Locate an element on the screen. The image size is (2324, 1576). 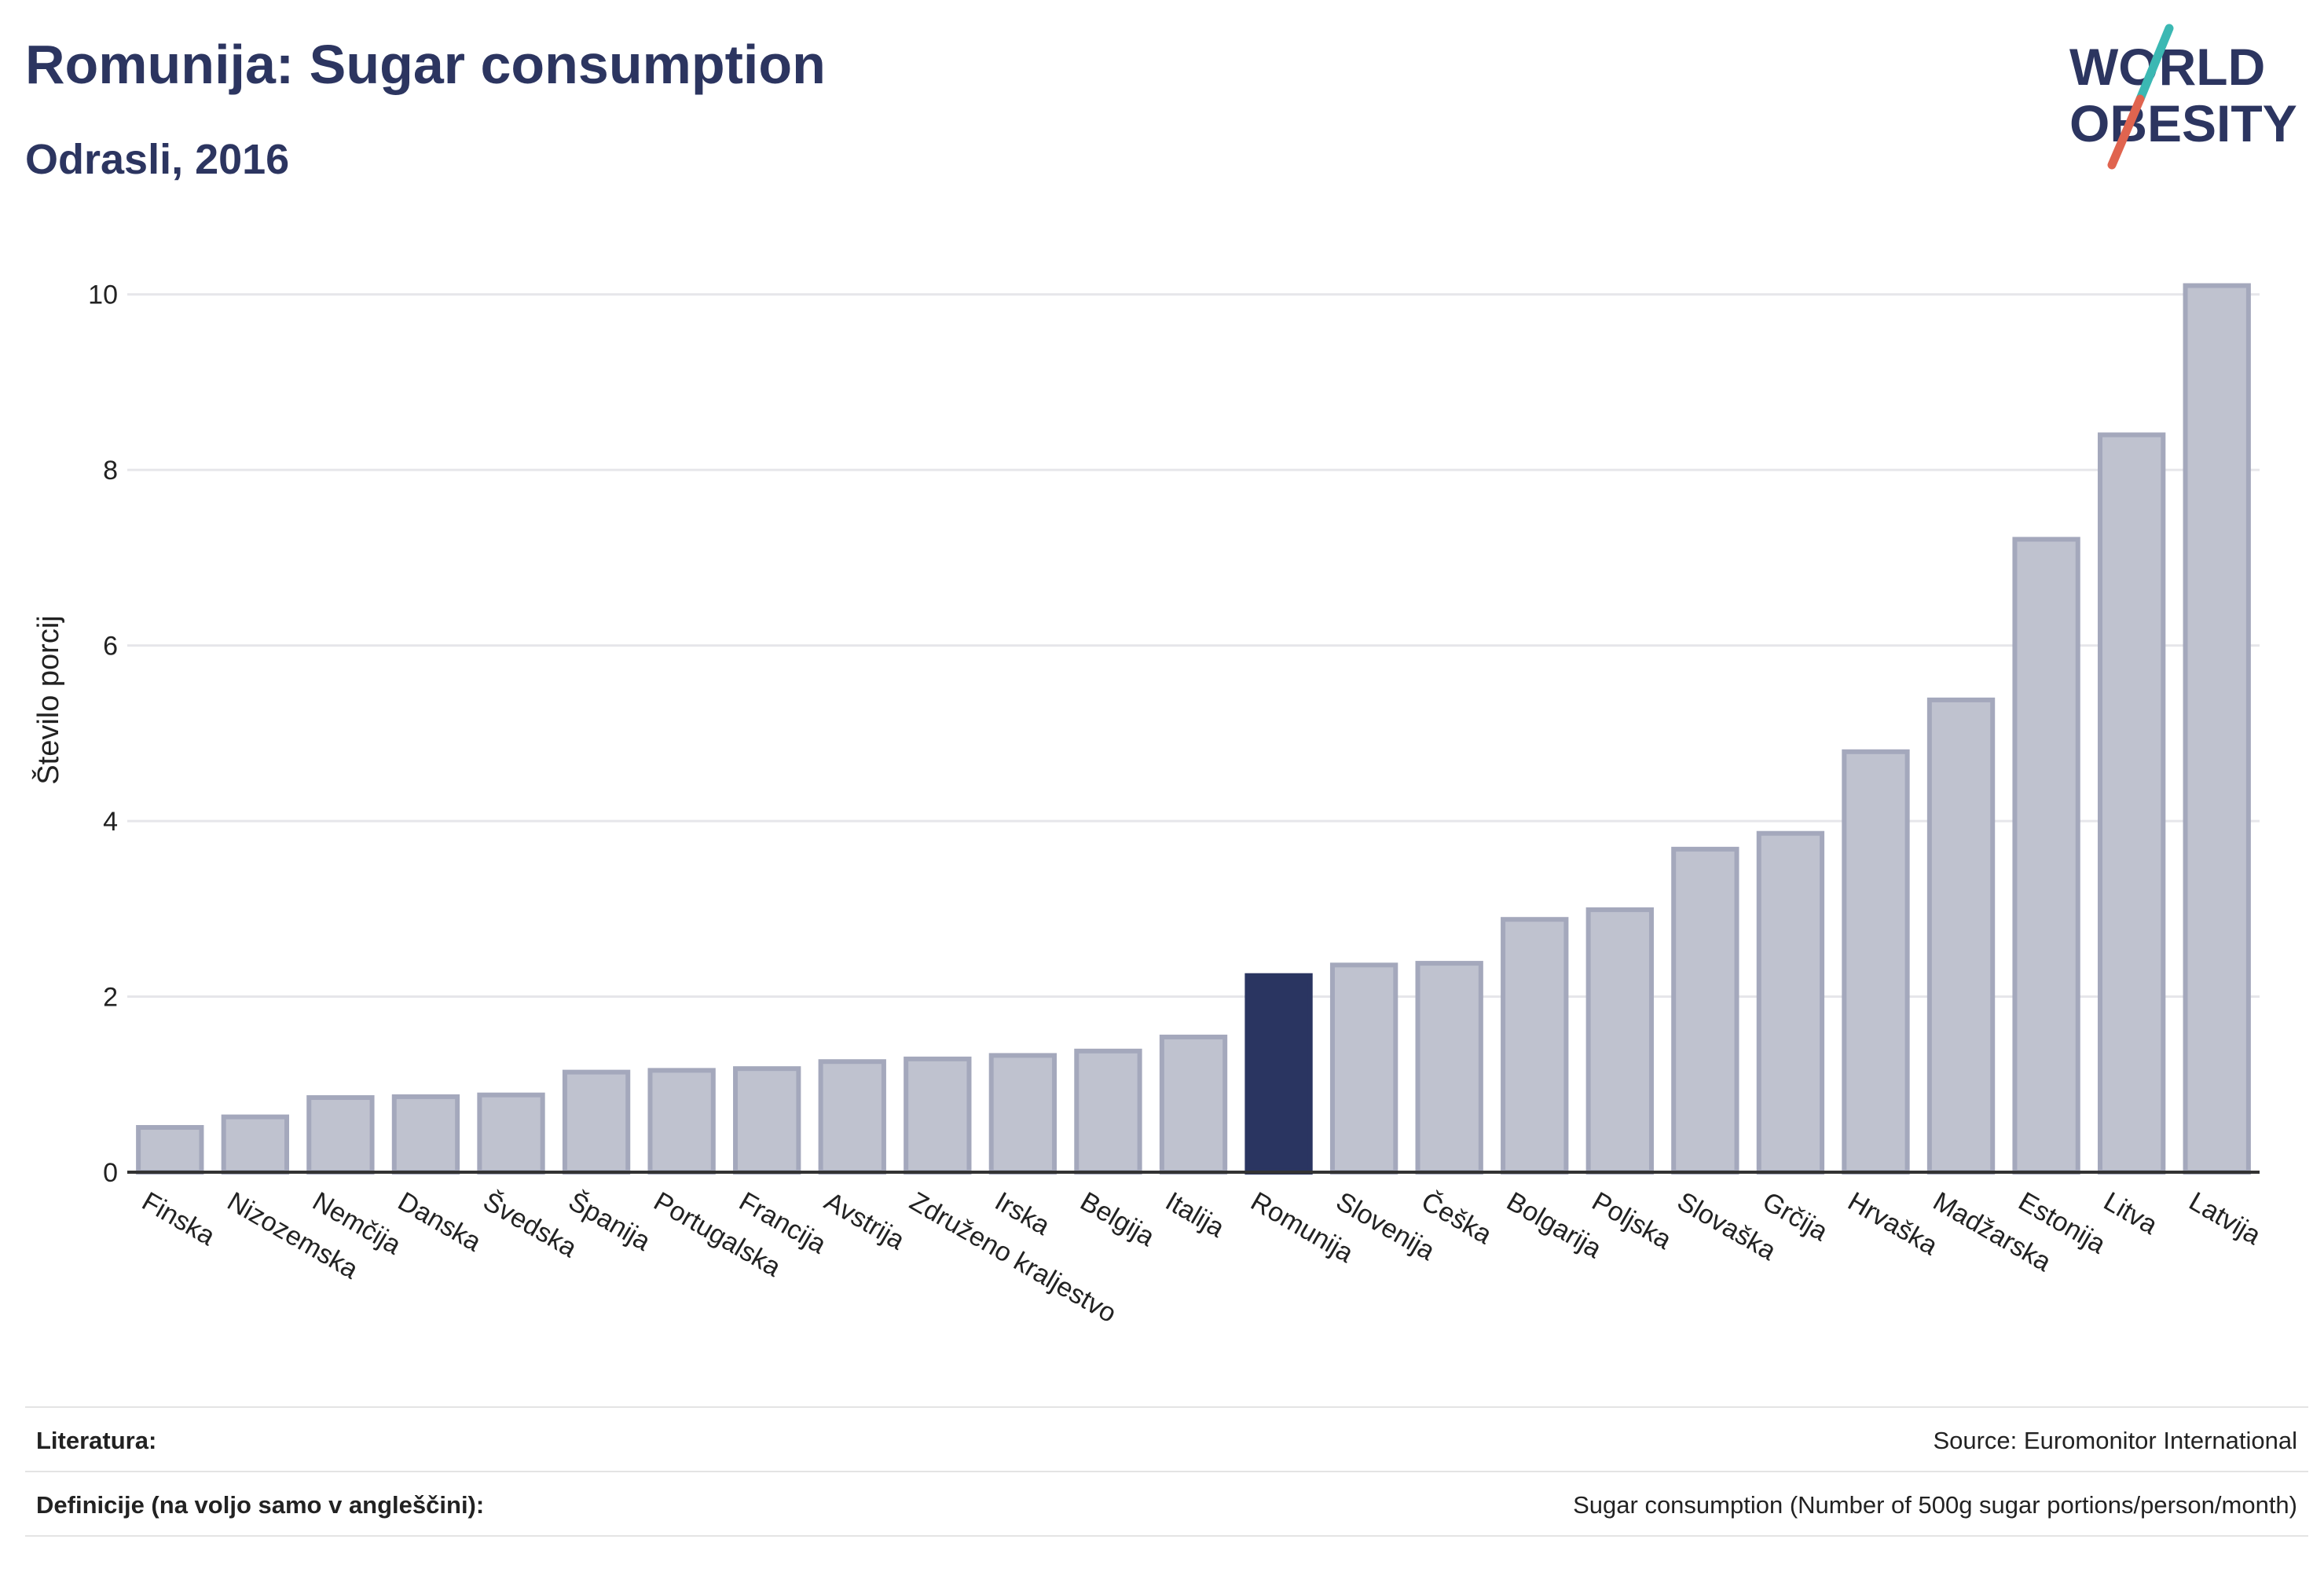
bar-estonija is located at coordinates (2046, 856).